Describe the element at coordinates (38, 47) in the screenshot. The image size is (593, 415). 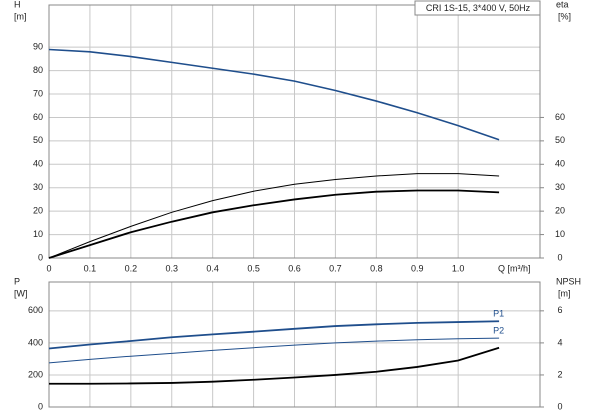
I see `y-tick-label: 90` at that location.